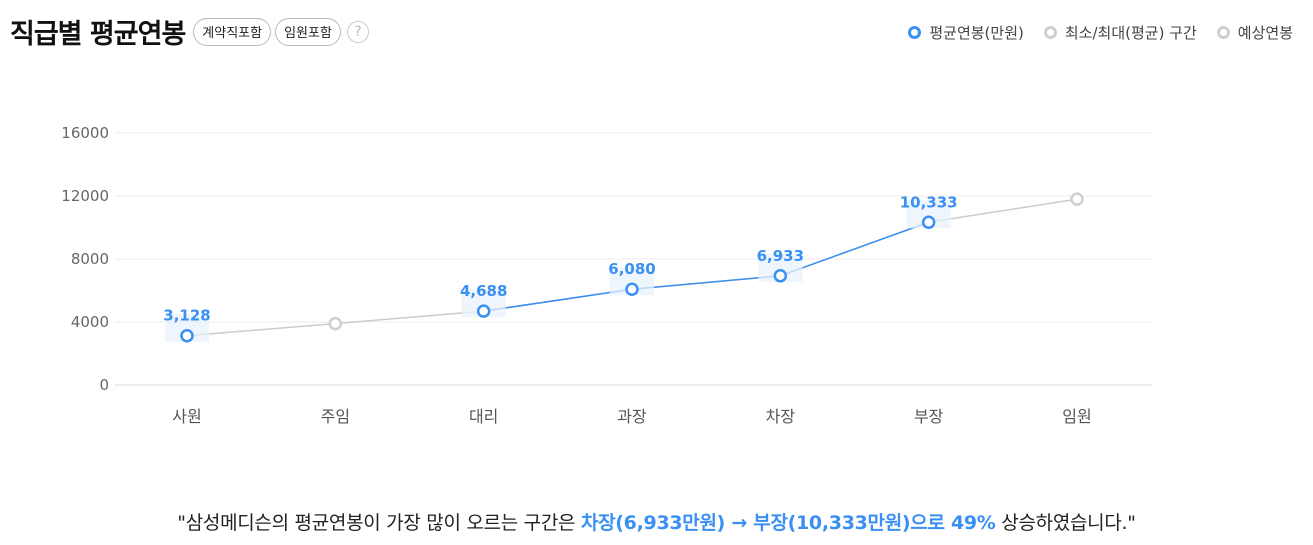  I want to click on x-tick-label: 사원, so click(186, 416).